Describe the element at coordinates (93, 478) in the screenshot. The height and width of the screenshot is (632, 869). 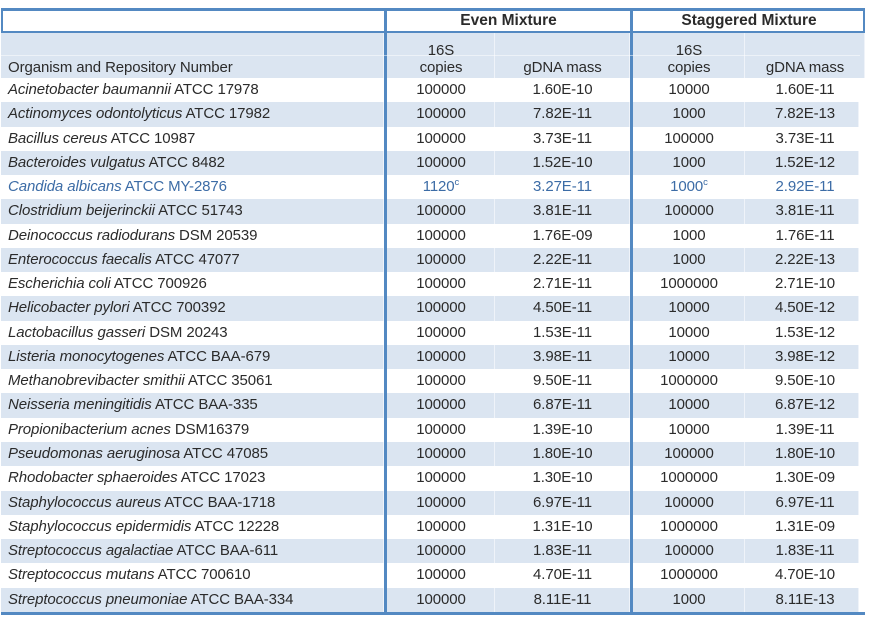
I see `species-name: Rhodobacter sphaeroides` at that location.